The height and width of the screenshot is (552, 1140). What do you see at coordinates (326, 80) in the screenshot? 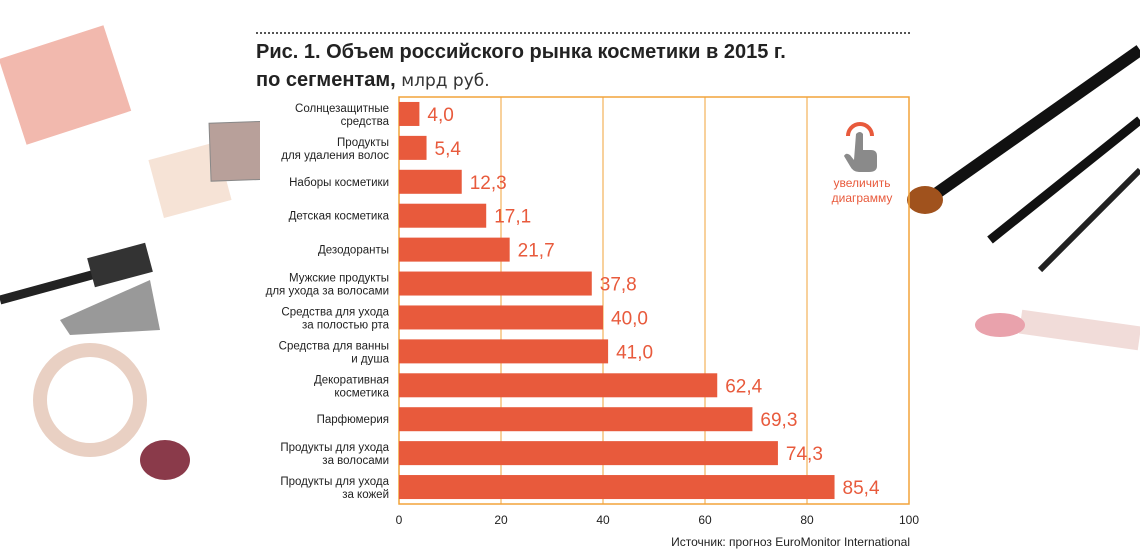
I see `title-line-2-text: по сегментам,` at bounding box center [326, 80].